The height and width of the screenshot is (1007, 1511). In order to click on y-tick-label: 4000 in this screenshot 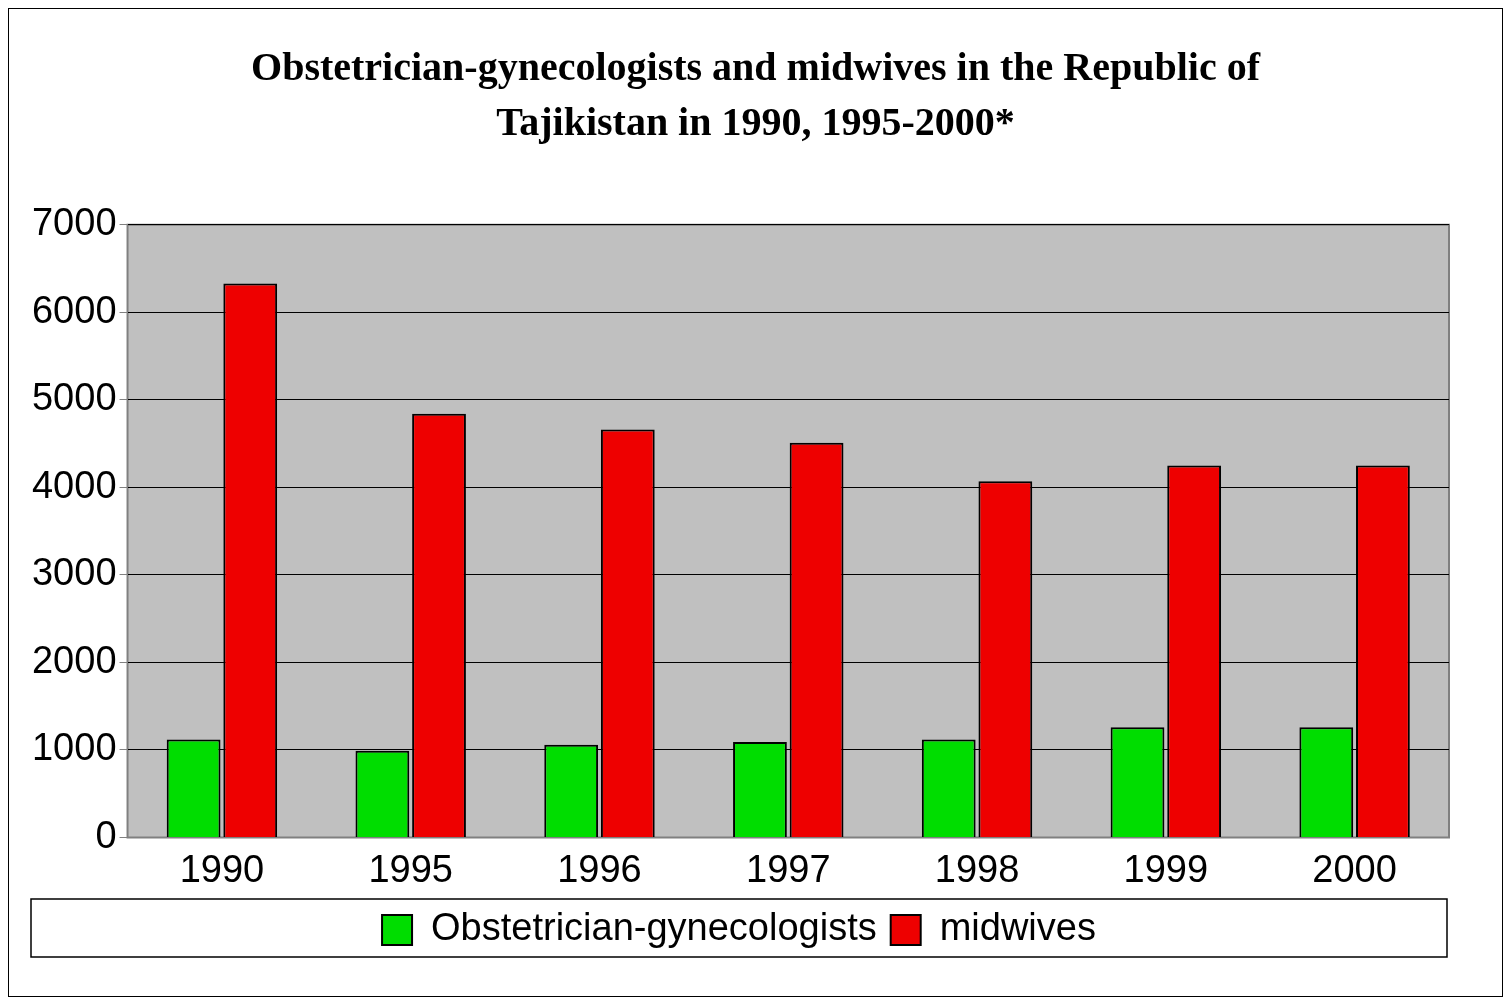, I will do `click(74, 484)`.